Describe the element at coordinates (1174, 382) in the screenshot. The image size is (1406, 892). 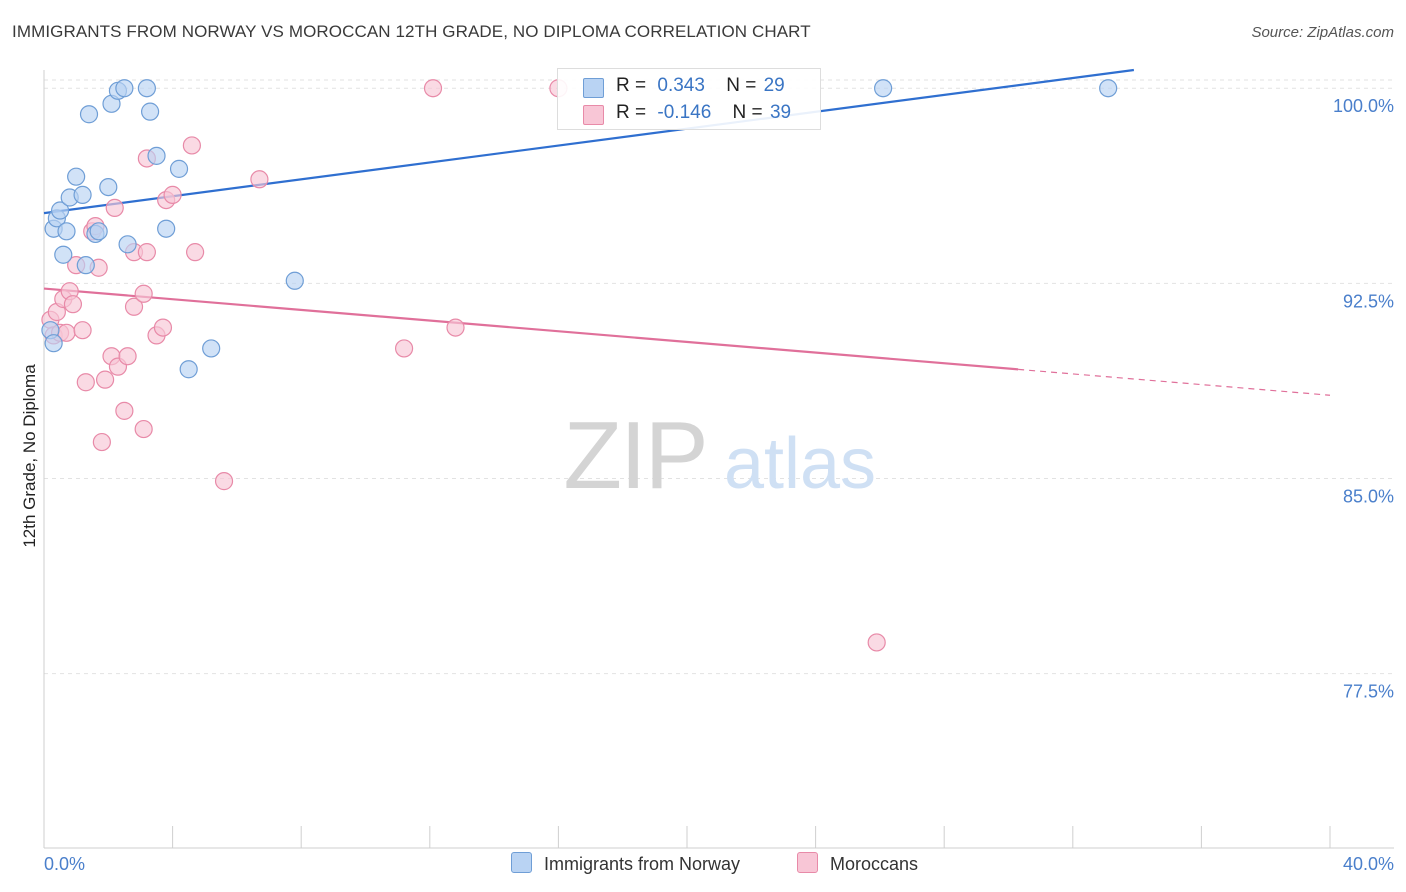
I see `pink-trend-extension` at that location.